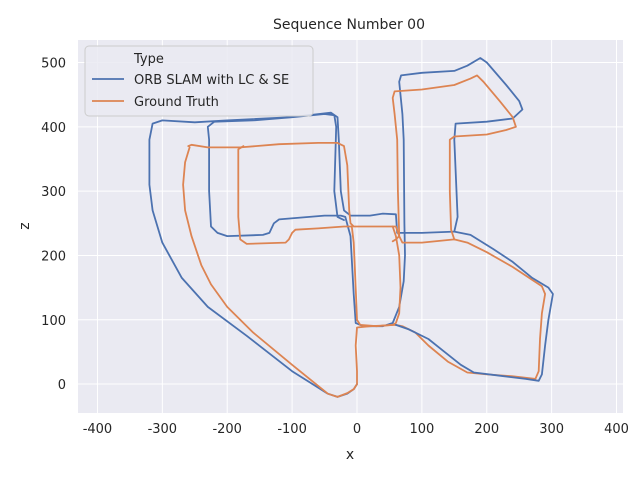  What do you see at coordinates (486, 429) in the screenshot?
I see `x-tick-label: 200` at bounding box center [486, 429].